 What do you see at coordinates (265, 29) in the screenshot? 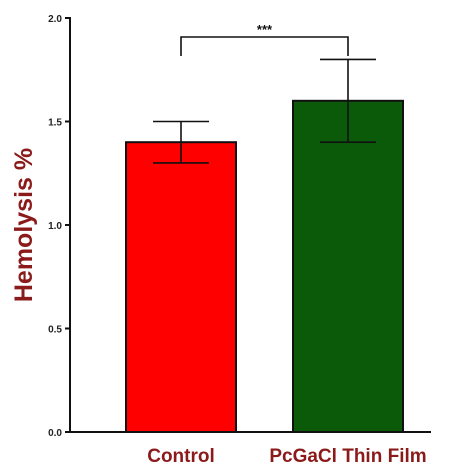
I see `significance-stars: ***` at bounding box center [265, 29].